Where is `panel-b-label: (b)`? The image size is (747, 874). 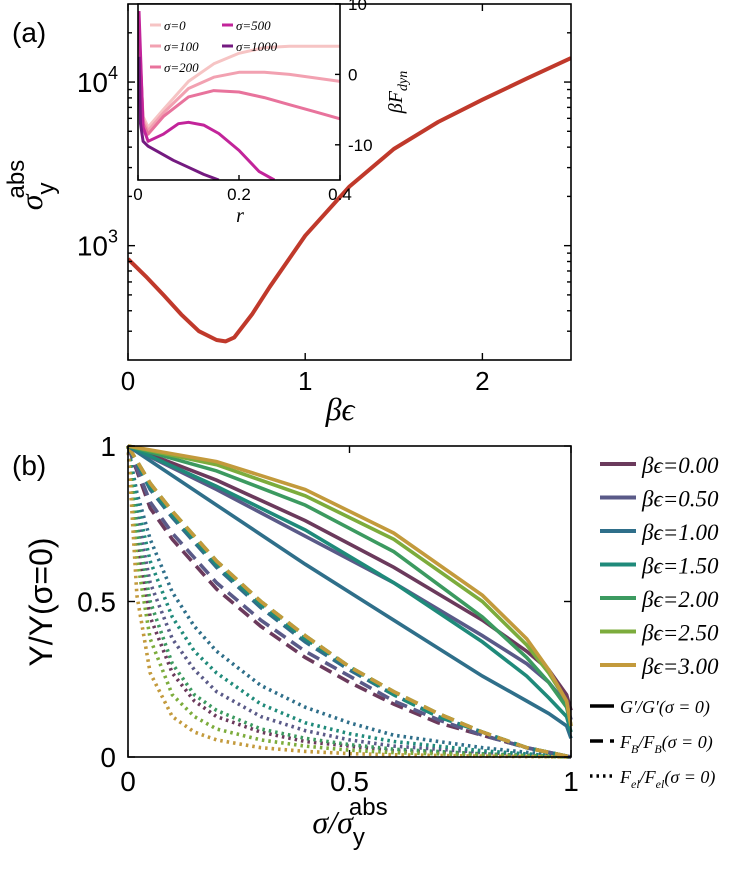
panel-b-label: (b) is located at coordinates (29, 465).